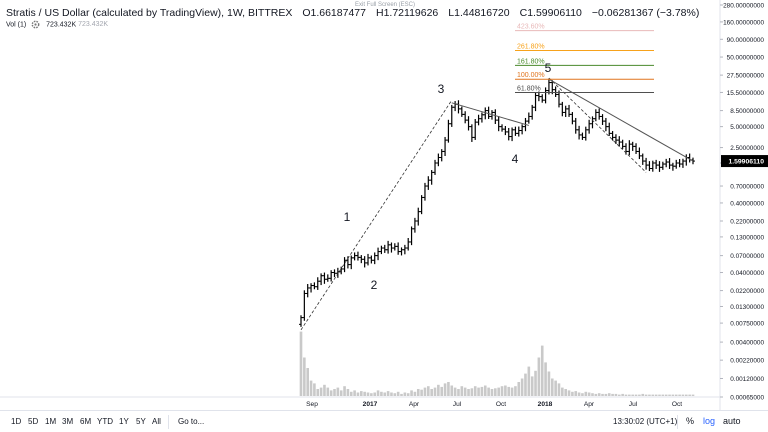 Image resolution: width=768 pixels, height=432 pixels. What do you see at coordinates (515, 159) in the screenshot?
I see `wave-label: 4` at bounding box center [515, 159].